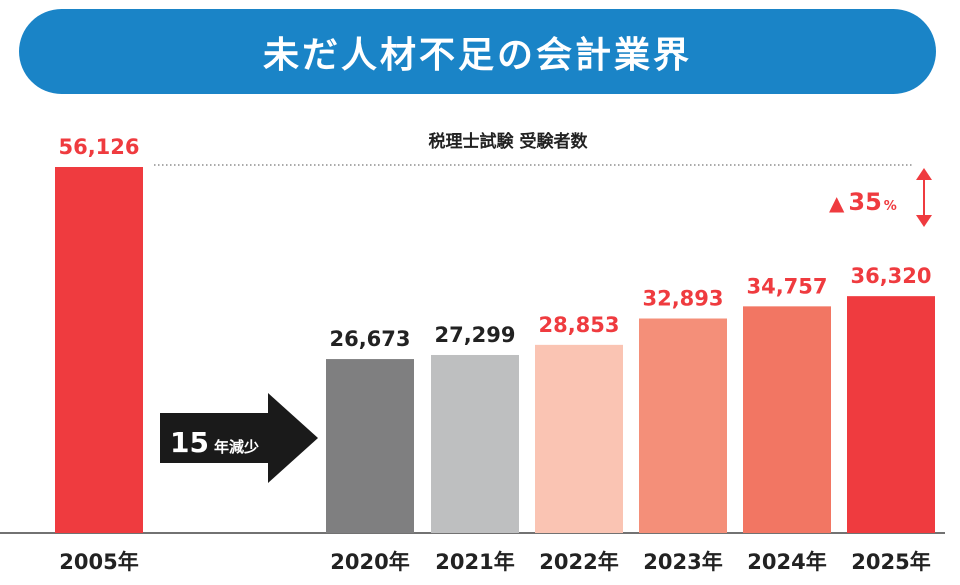 This screenshot has width=960, height=585. I want to click on data-label: 27,299, so click(474, 335).